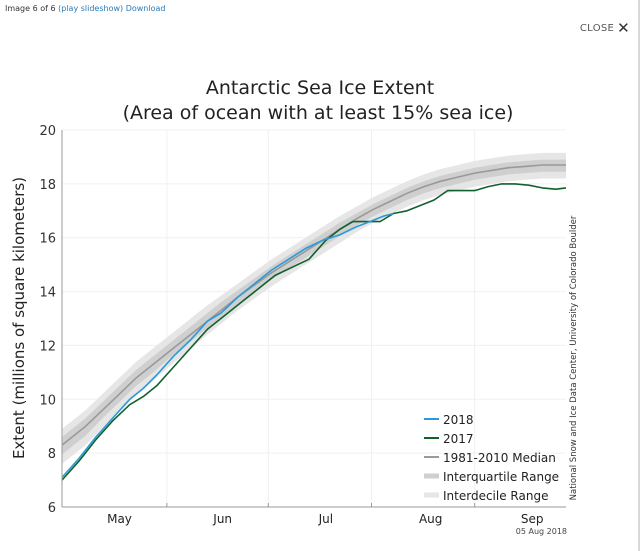 This screenshot has height=551, width=640. Describe the element at coordinates (532, 519) in the screenshot. I see `x-tick-label: Sep` at that location.